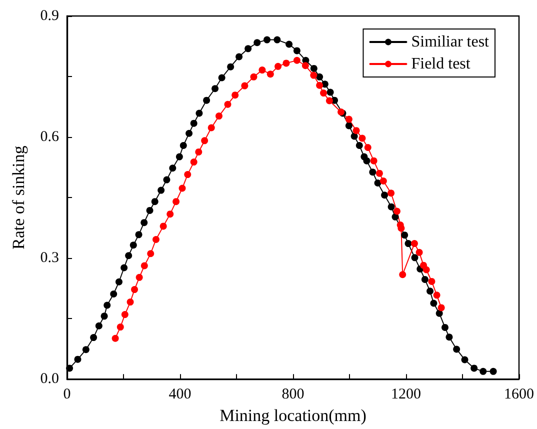  Describe the element at coordinates (293, 394) in the screenshot. I see `x-tick-label: 800` at that location.